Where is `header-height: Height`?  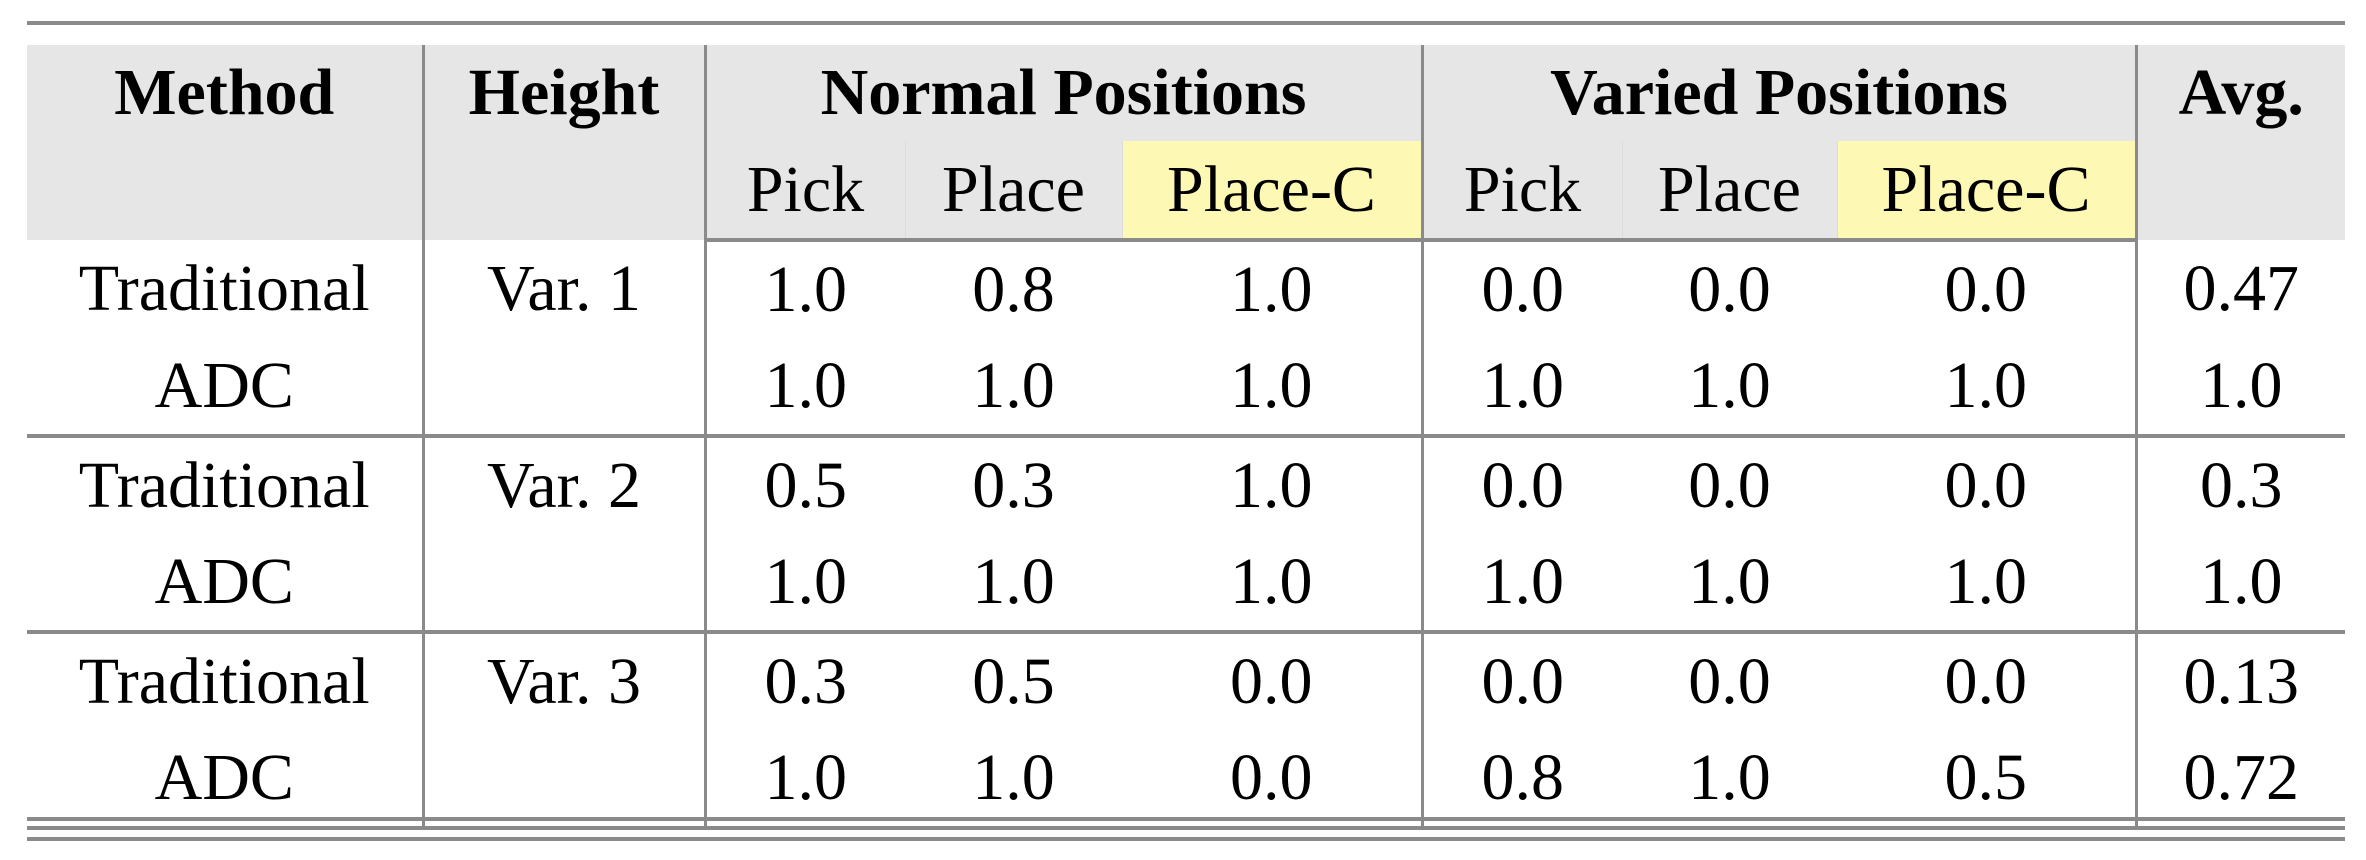
header-height: Height is located at coordinates (563, 142).